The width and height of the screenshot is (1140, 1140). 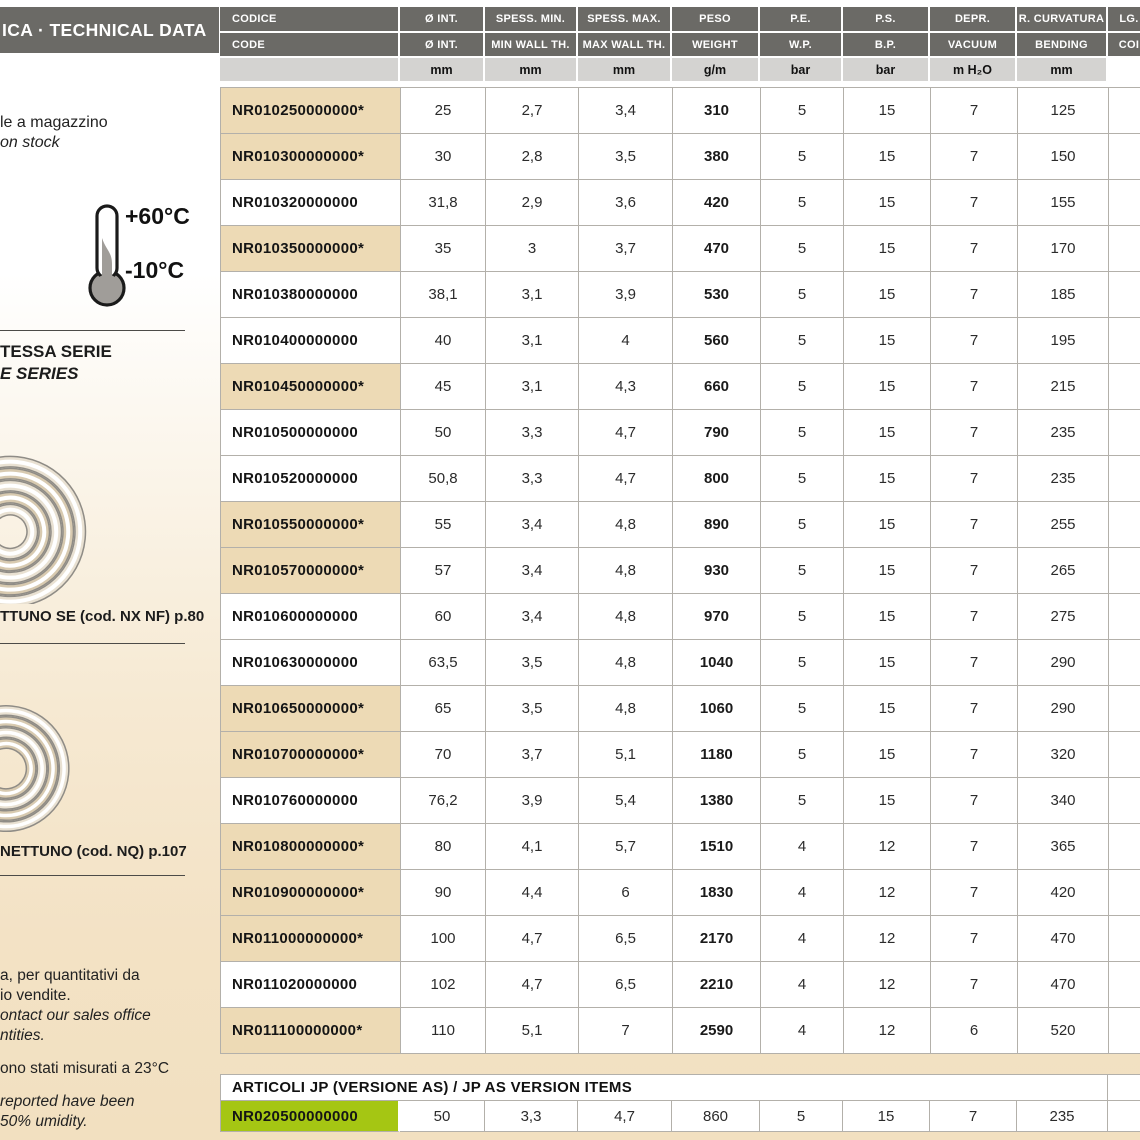 What do you see at coordinates (717, 1031) in the screenshot?
I see `value-cell: 2590` at bounding box center [717, 1031].